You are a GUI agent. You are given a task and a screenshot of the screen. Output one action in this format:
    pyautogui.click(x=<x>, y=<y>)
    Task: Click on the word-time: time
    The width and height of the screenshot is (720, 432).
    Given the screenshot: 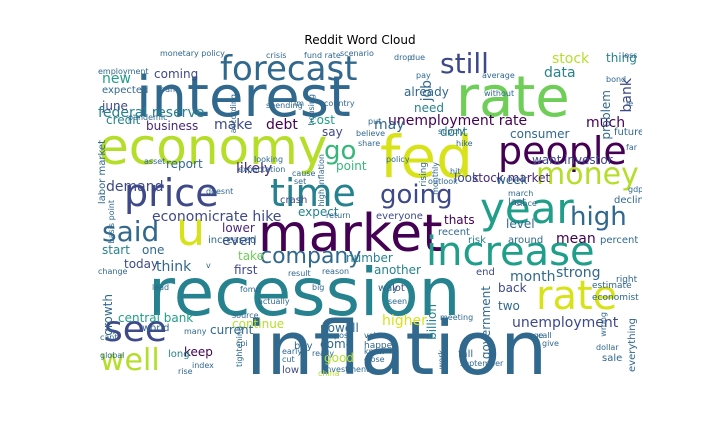 What is the action you would take?
    pyautogui.click(x=313, y=193)
    